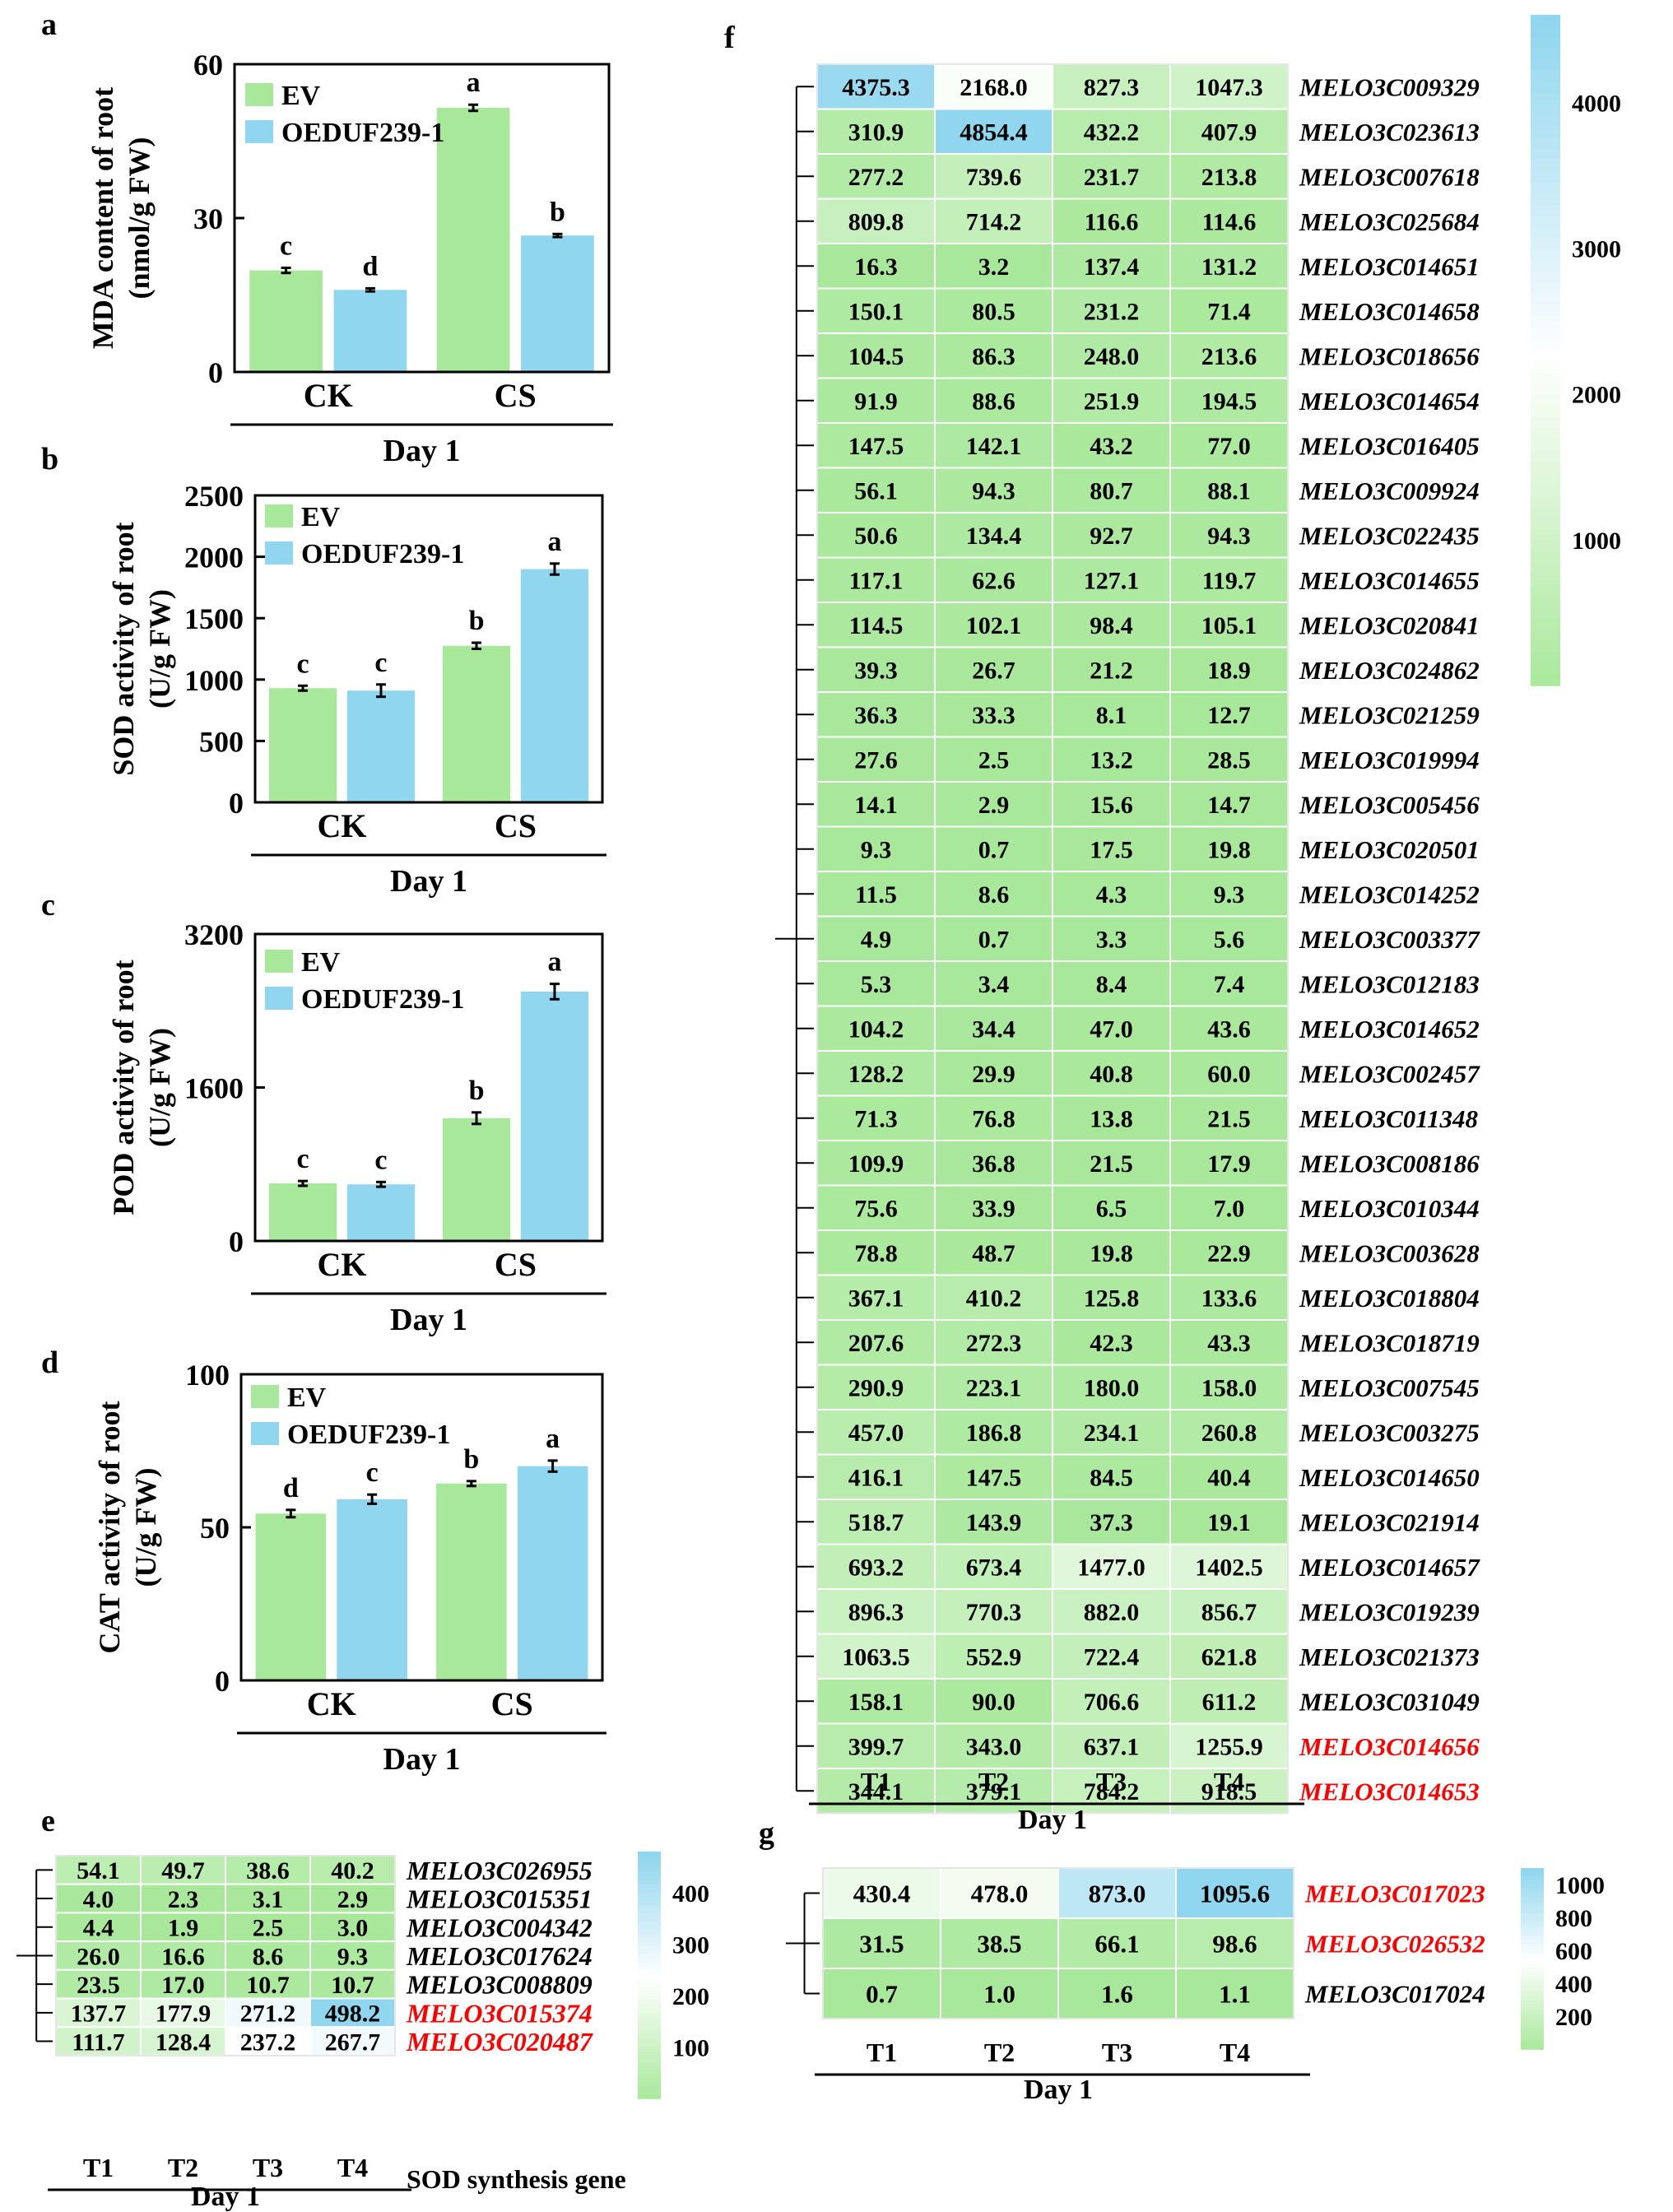 The height and width of the screenshot is (2212, 1673). What do you see at coordinates (301, 96) in the screenshot?
I see `legend-label: EV` at bounding box center [301, 96].